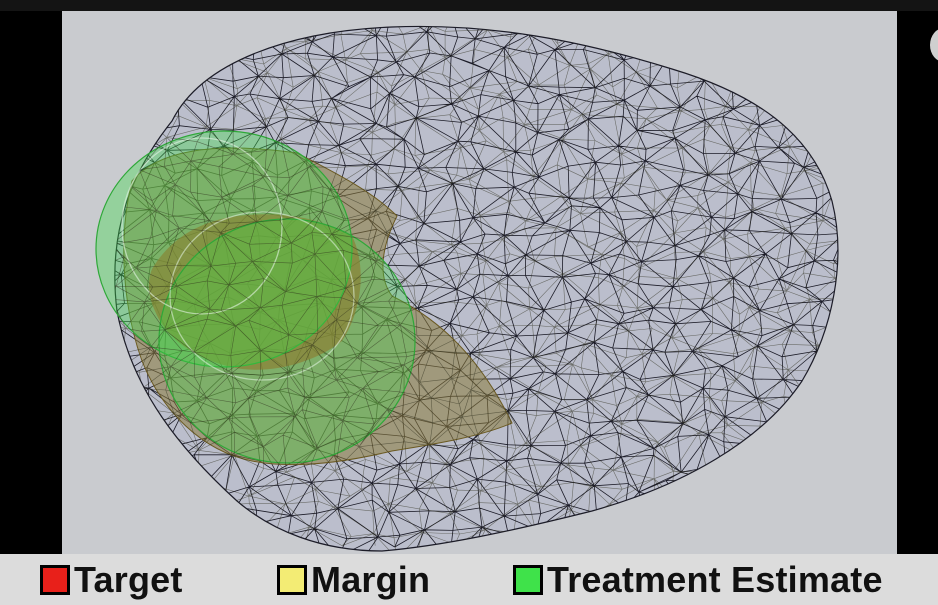 This screenshot has height=605, width=938. Describe the element at coordinates (698, 580) in the screenshot. I see `legend-item-treatment-estimate: Treatment Estimate` at that location.